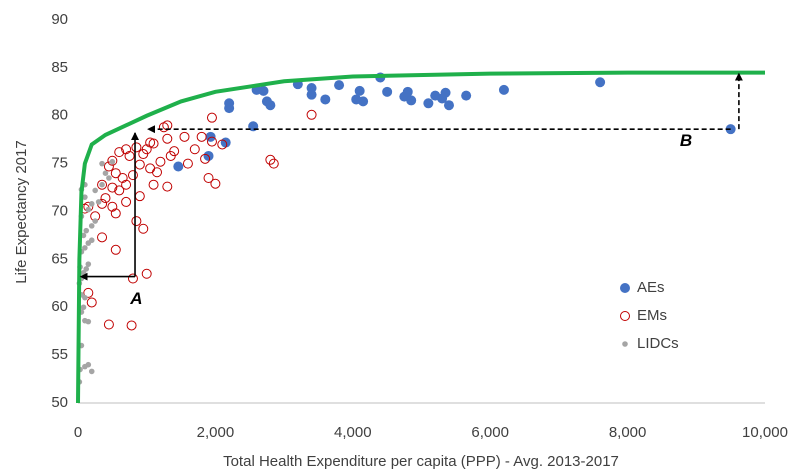  What do you see at coordinates (59, 354) in the screenshot?
I see `y-tick-label: 55` at bounding box center [59, 354].